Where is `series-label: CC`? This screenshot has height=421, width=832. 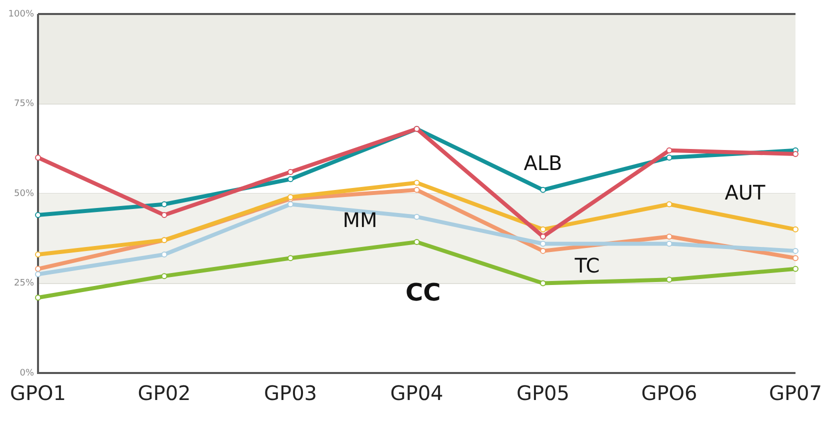
series-label: CC is located at coordinates (423, 292).